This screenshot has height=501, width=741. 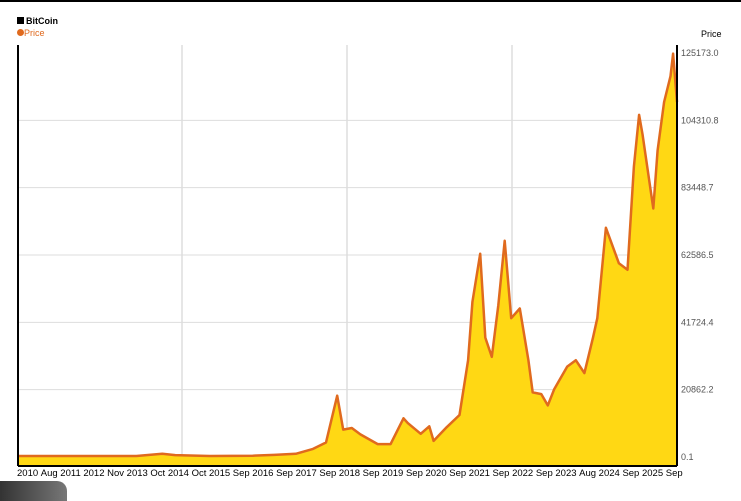 I want to click on x-tick-label: 2024, so click(x=609, y=473).